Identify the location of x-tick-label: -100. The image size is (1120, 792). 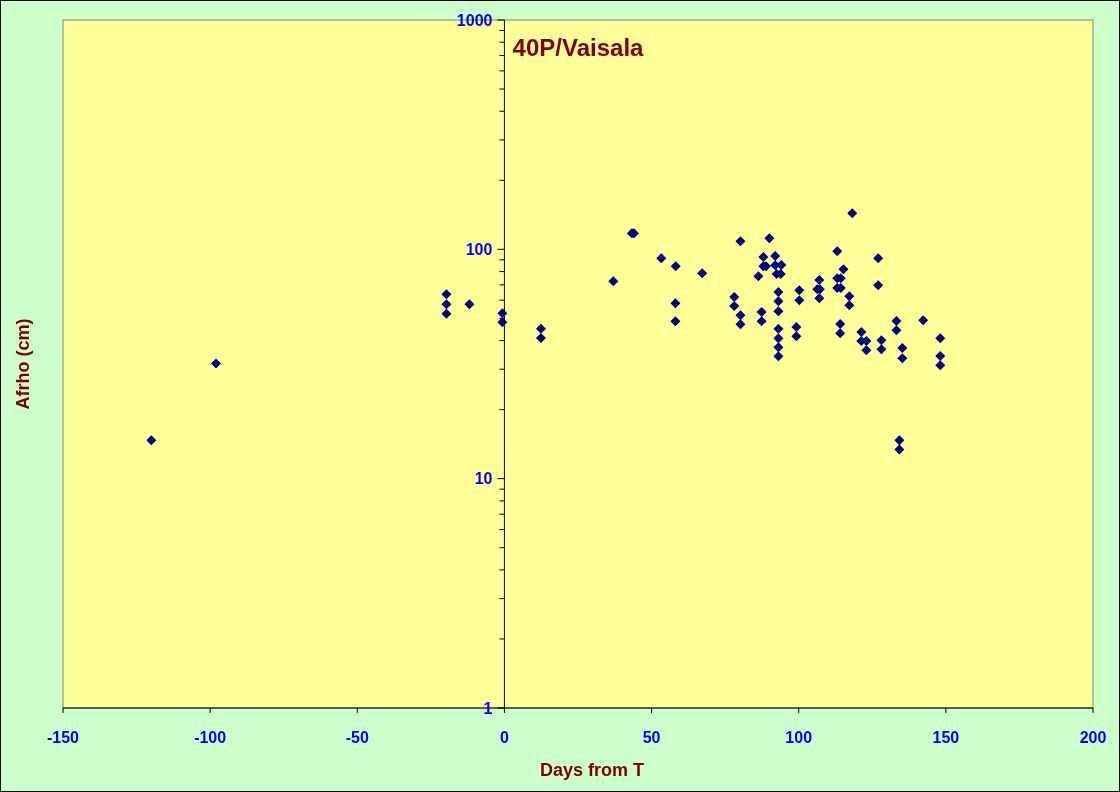
(210, 737).